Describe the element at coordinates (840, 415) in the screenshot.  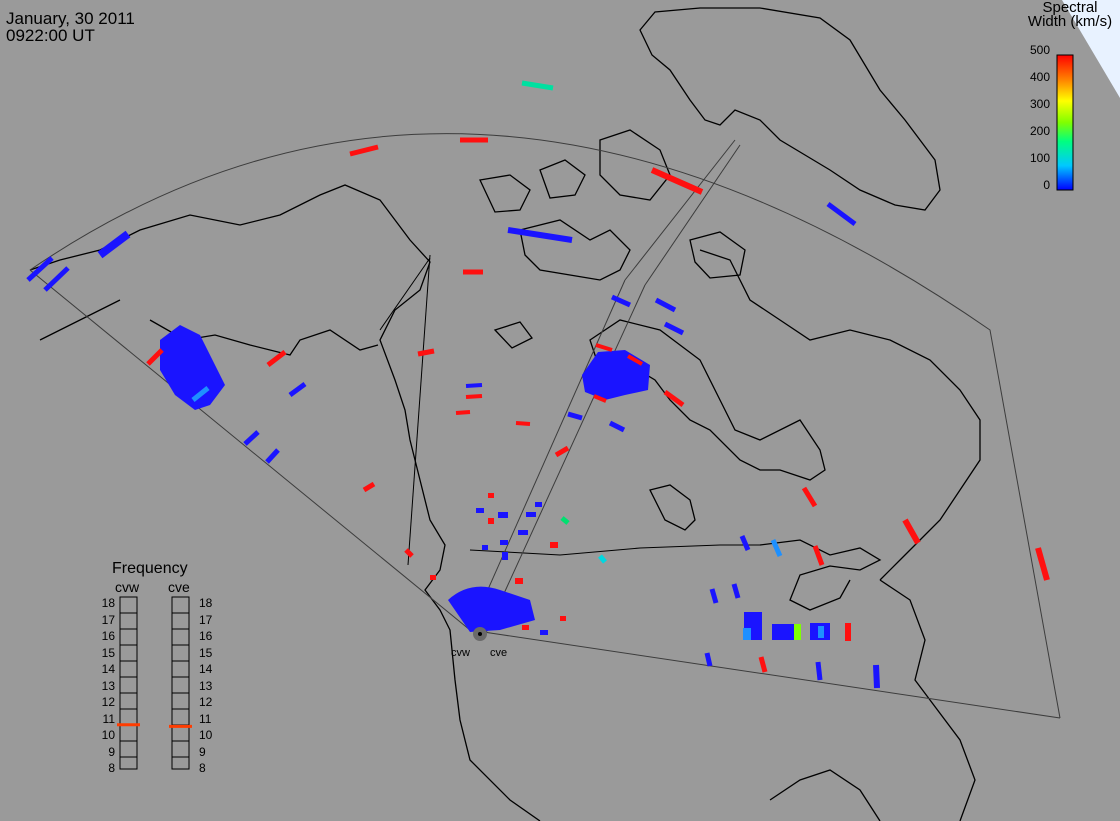
I see `labrador-coast` at that location.